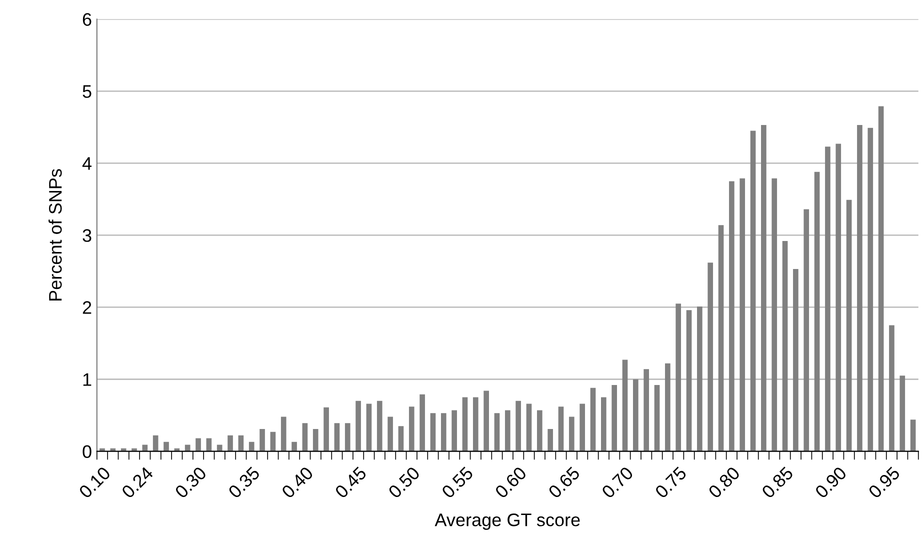 The width and height of the screenshot is (923, 547). What do you see at coordinates (617, 482) in the screenshot?
I see `x-tick-label: 0.70` at bounding box center [617, 482].